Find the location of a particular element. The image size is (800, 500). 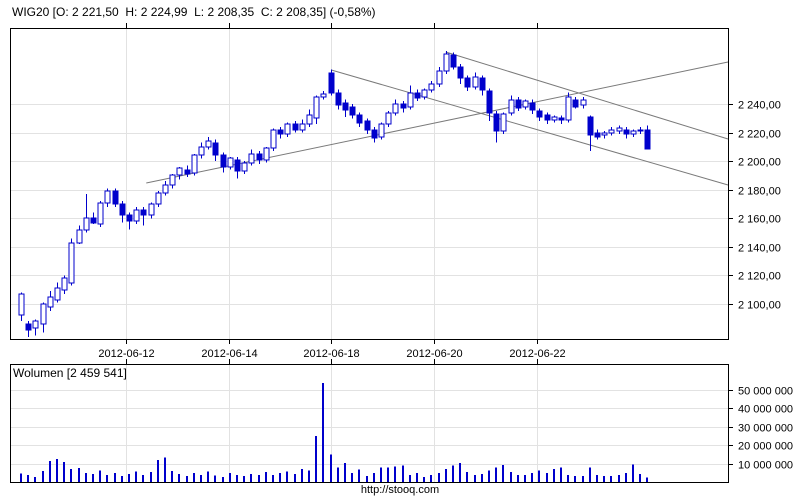

price-tick-label: 2 100,00 is located at coordinates (759, 306).